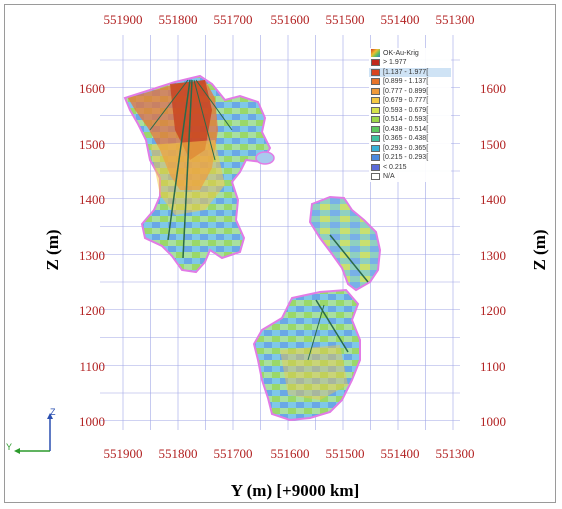  Describe the element at coordinates (410, 168) in the screenshot. I see `legend-item: < 0.215` at that location.